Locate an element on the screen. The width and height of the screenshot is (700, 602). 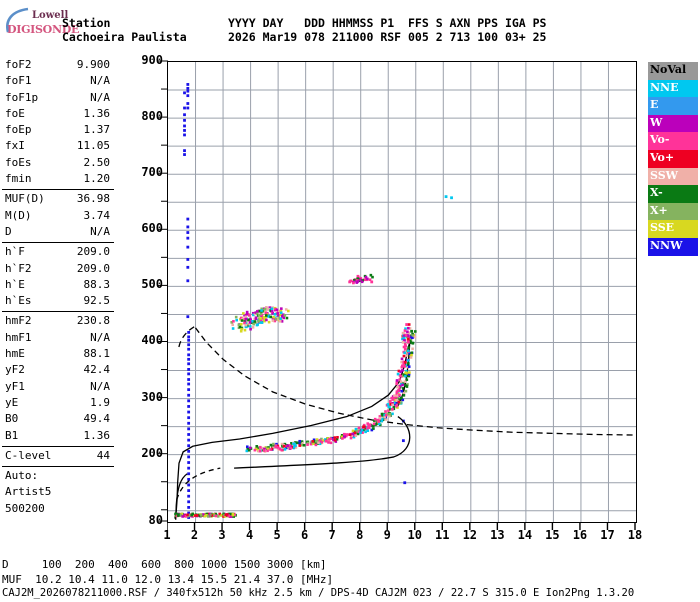
x-tick-label: 8 is located at coordinates (360, 535).